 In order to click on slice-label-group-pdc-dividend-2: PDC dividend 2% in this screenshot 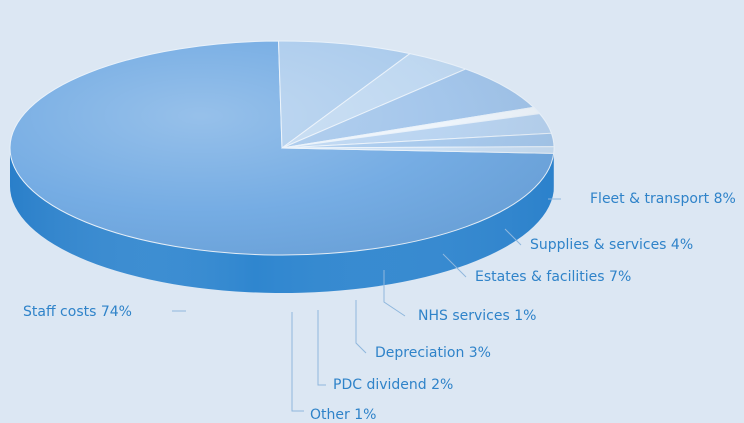, I will do `click(385, 351)`.